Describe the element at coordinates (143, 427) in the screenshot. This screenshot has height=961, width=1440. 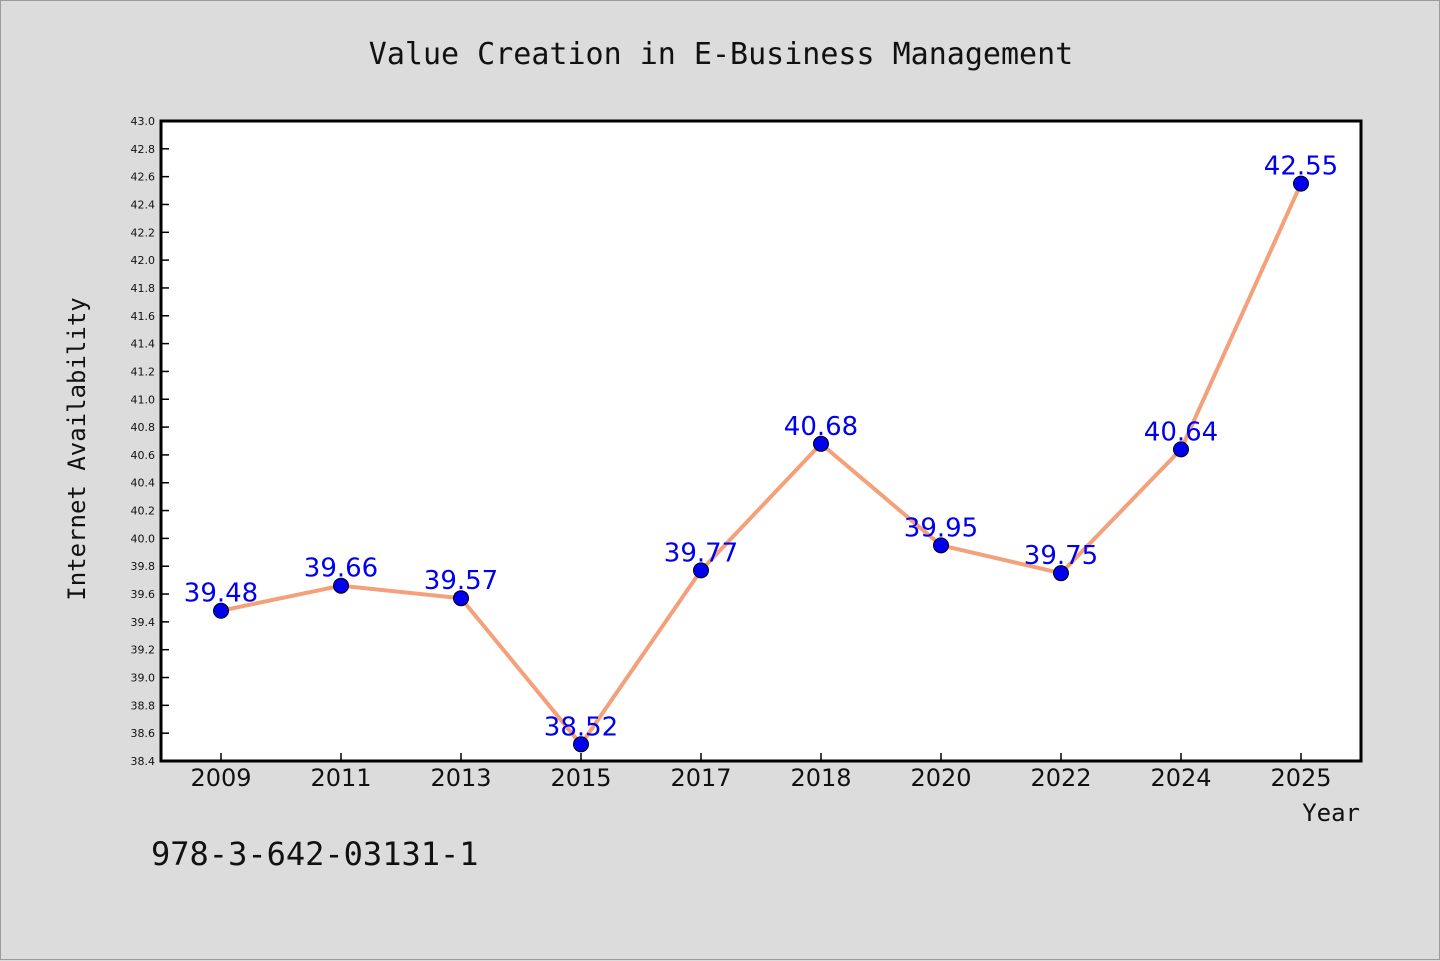
I see `y-tick-label: 40.8` at that location.